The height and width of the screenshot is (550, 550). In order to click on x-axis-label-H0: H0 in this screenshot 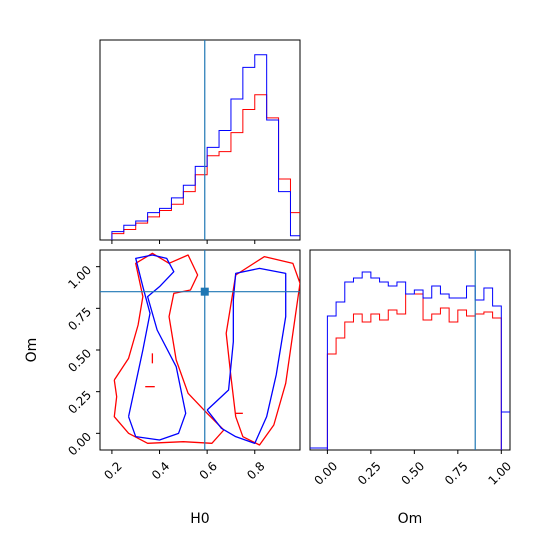, I will do `click(199, 519)`.